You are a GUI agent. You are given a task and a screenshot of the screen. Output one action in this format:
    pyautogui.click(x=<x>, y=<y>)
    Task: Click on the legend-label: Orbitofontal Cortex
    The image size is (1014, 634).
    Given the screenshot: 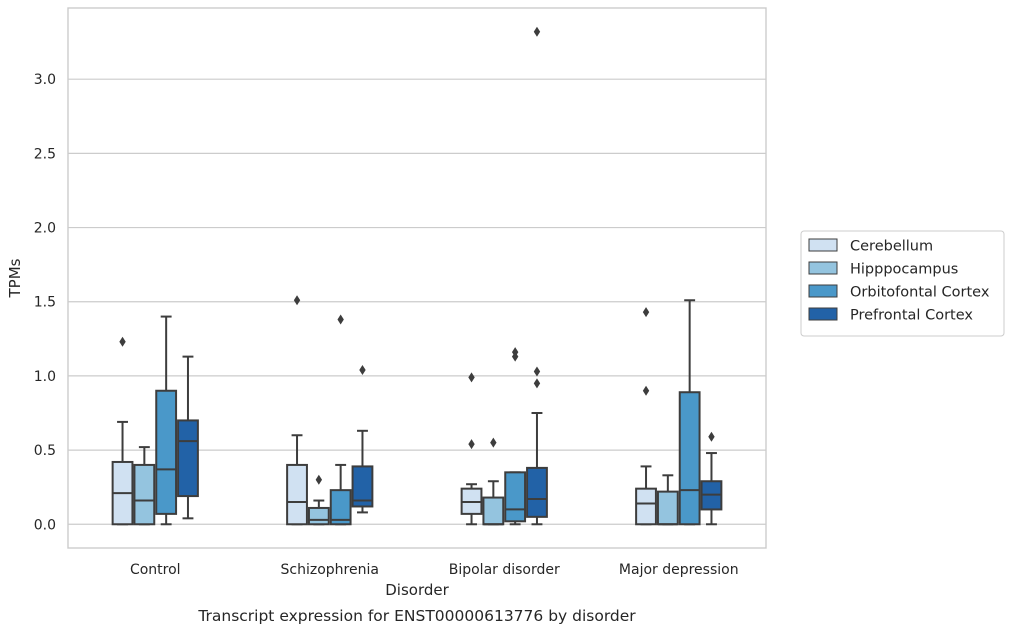 What is the action you would take?
    pyautogui.click(x=920, y=293)
    